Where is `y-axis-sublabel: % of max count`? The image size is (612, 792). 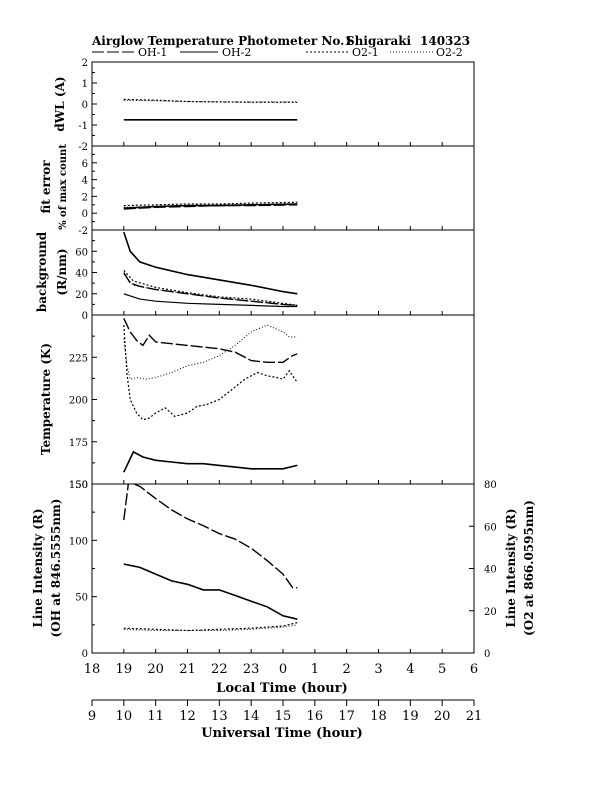
y-axis-sublabel: % of max count is located at coordinates (63, 187).